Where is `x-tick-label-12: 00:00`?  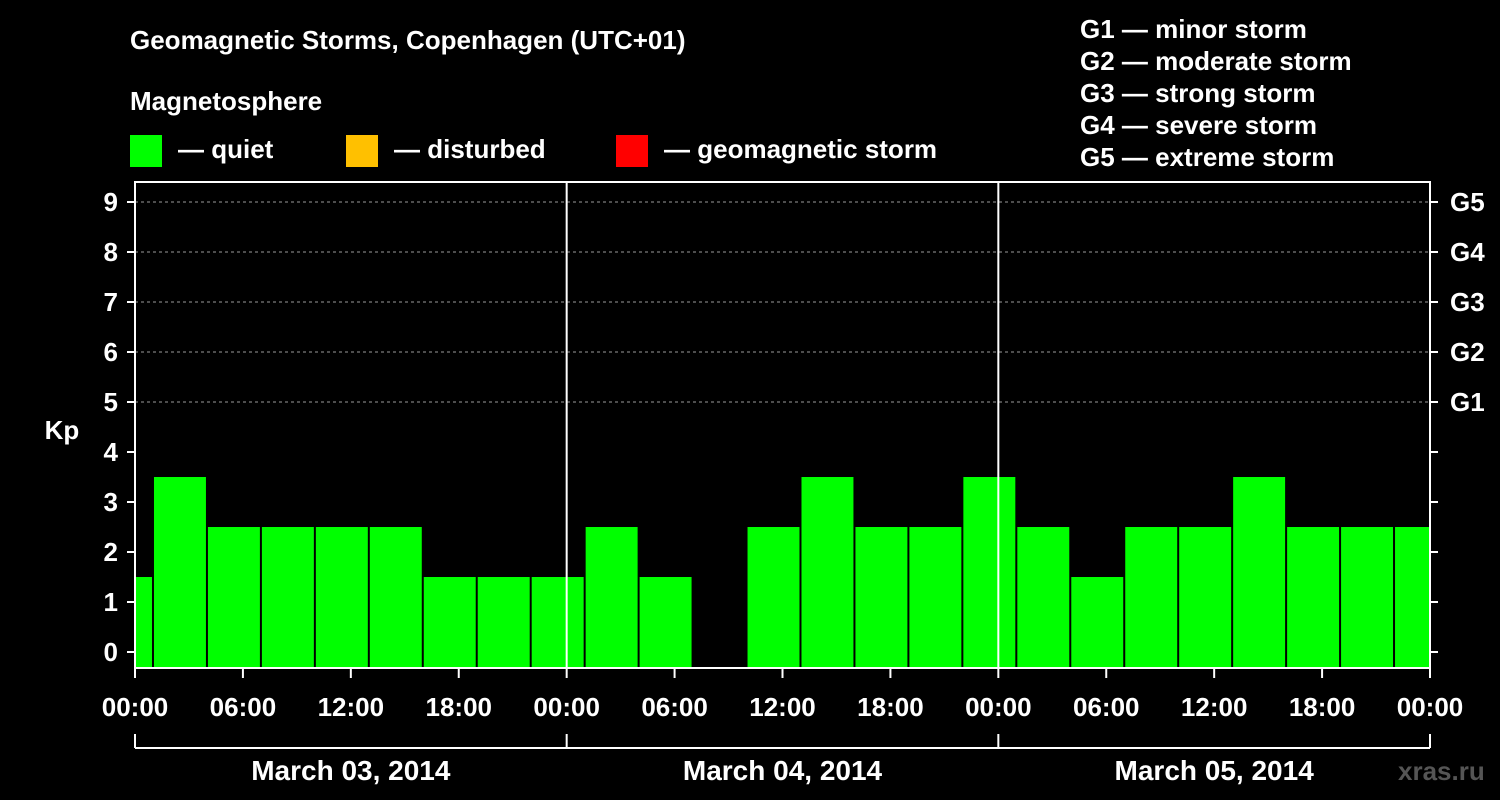
x-tick-label-12: 00:00 is located at coordinates (1430, 707).